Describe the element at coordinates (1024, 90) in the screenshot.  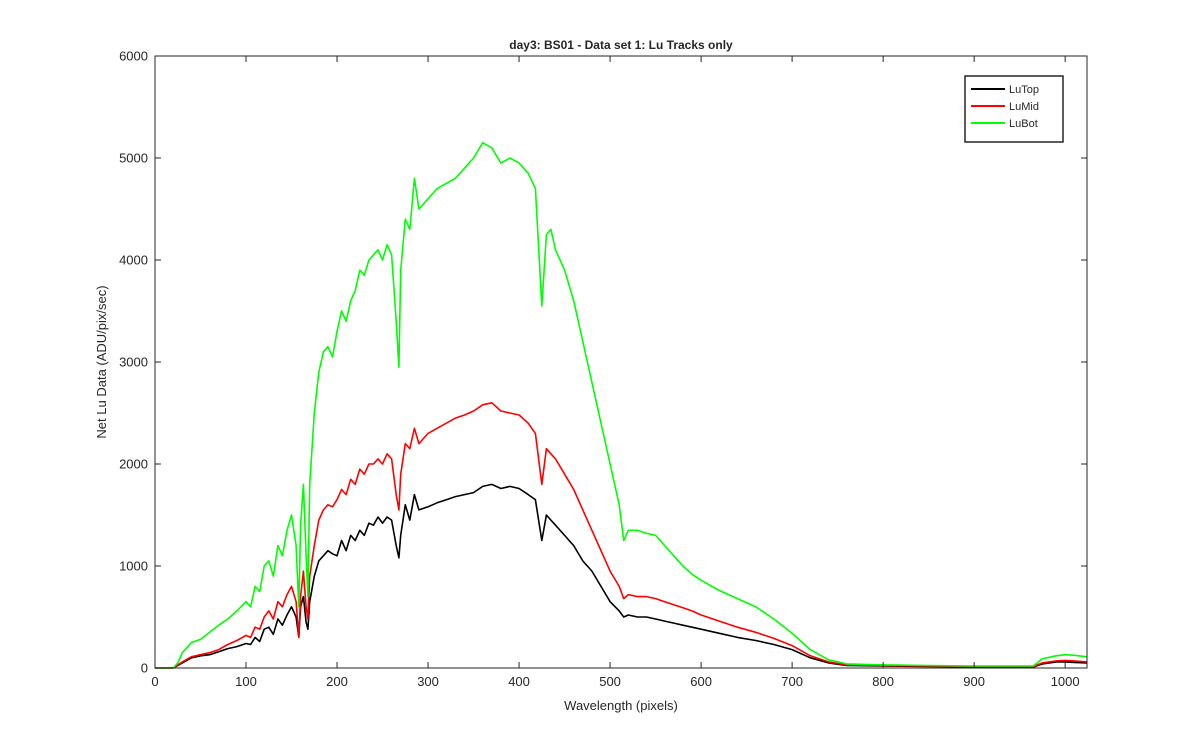
I see `legend-label-lutop: LuTop` at that location.